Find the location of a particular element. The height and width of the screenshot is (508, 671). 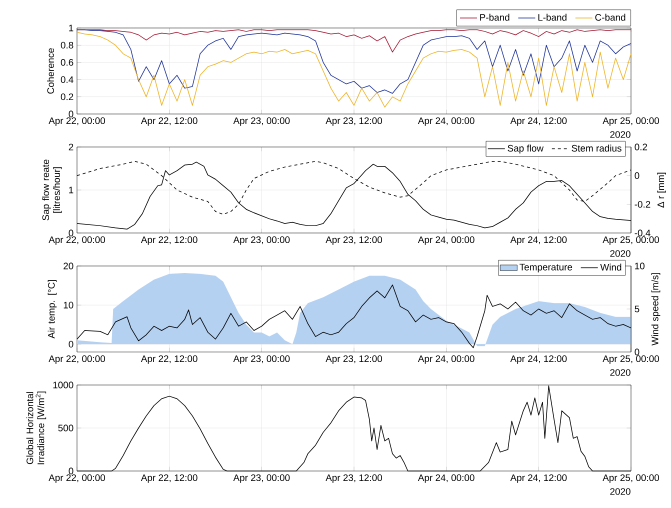

y2-tick-label: 10 is located at coordinates (640, 266).